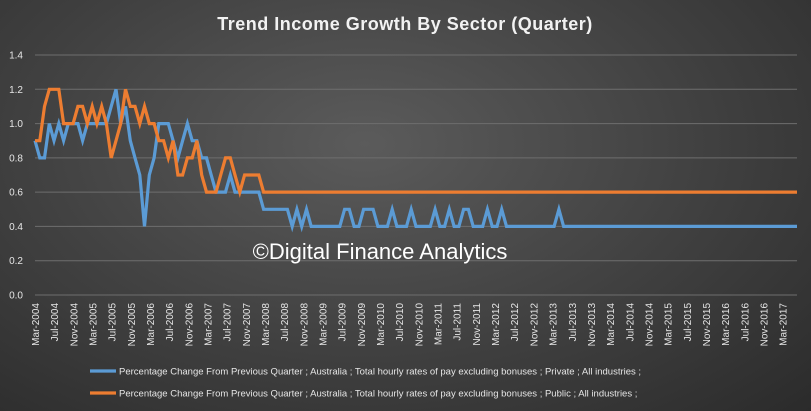  What do you see at coordinates (745, 322) in the screenshot?
I see `x-tick-label: Jul-2016` at bounding box center [745, 322].